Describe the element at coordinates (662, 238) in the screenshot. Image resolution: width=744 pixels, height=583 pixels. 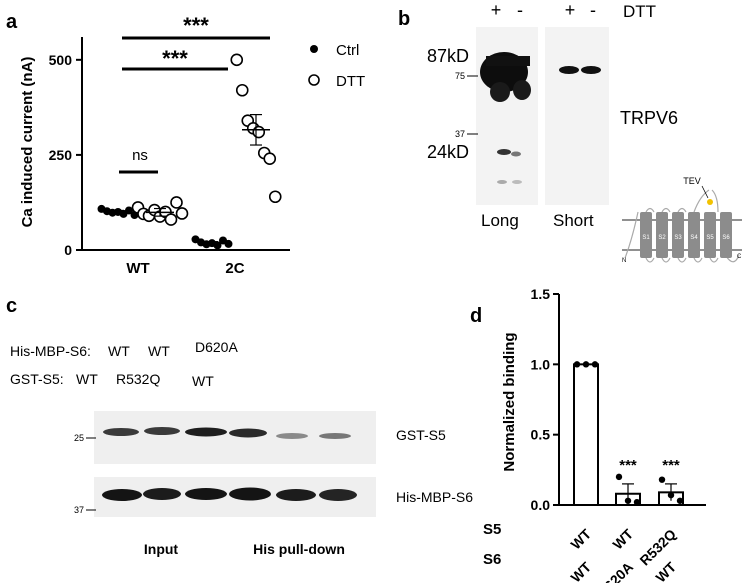
I see `b-seg-s2: S2` at that location.